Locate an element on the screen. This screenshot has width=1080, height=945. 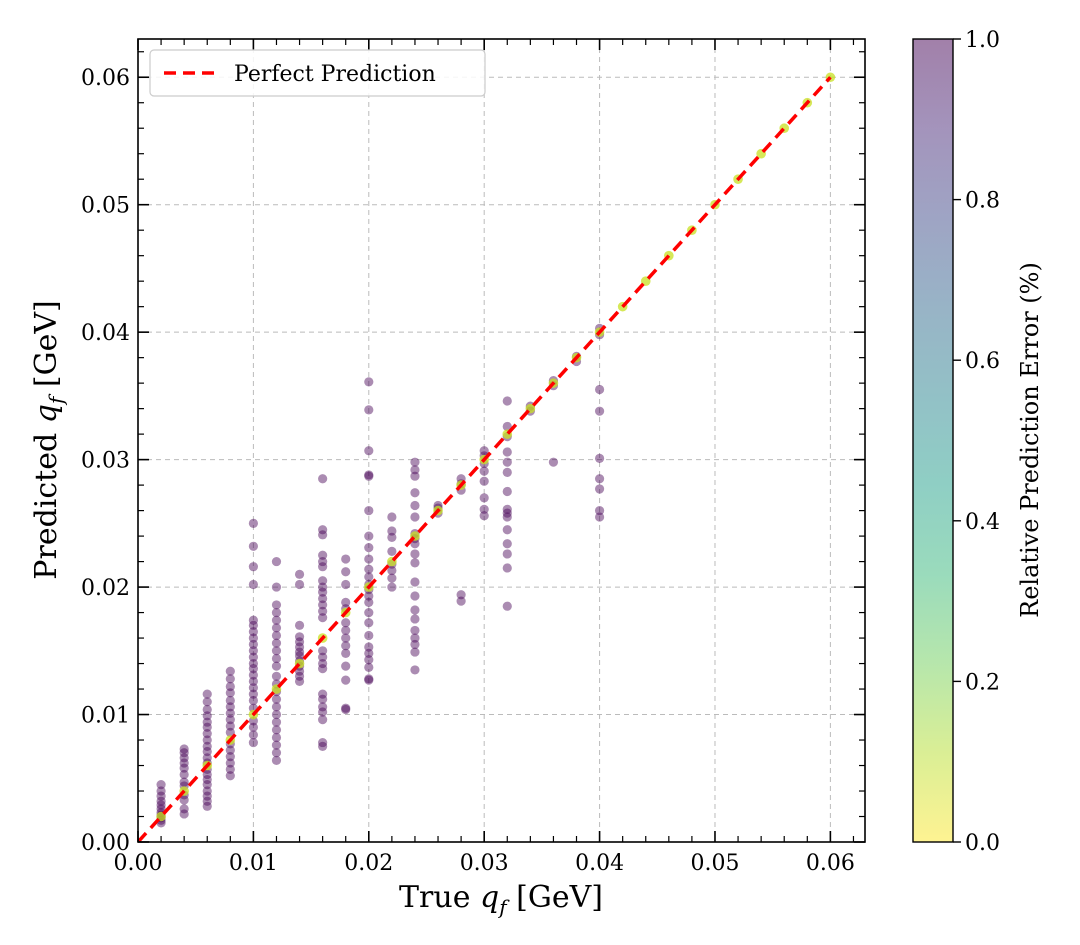
colorbar-gradient is located at coordinates (933, 440).